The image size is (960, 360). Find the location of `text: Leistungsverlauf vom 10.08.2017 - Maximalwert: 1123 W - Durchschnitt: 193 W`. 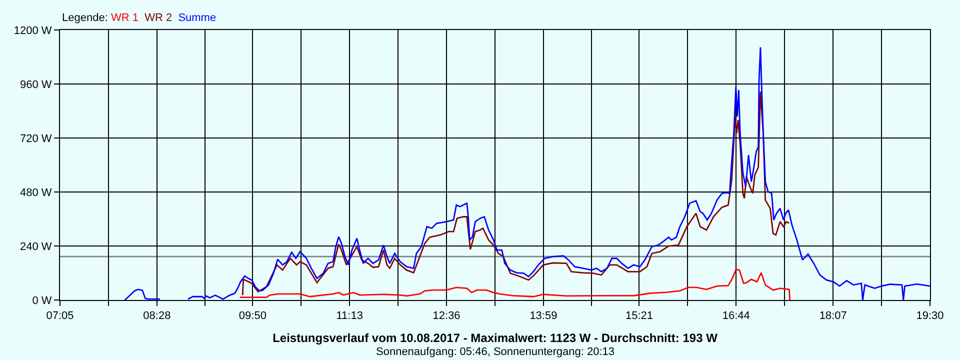

text: Leistungsverlauf vom 10.08.2017 - Maximalwert: 1123 W - Durchschnitt: 193 W is located at coordinates (495, 338).